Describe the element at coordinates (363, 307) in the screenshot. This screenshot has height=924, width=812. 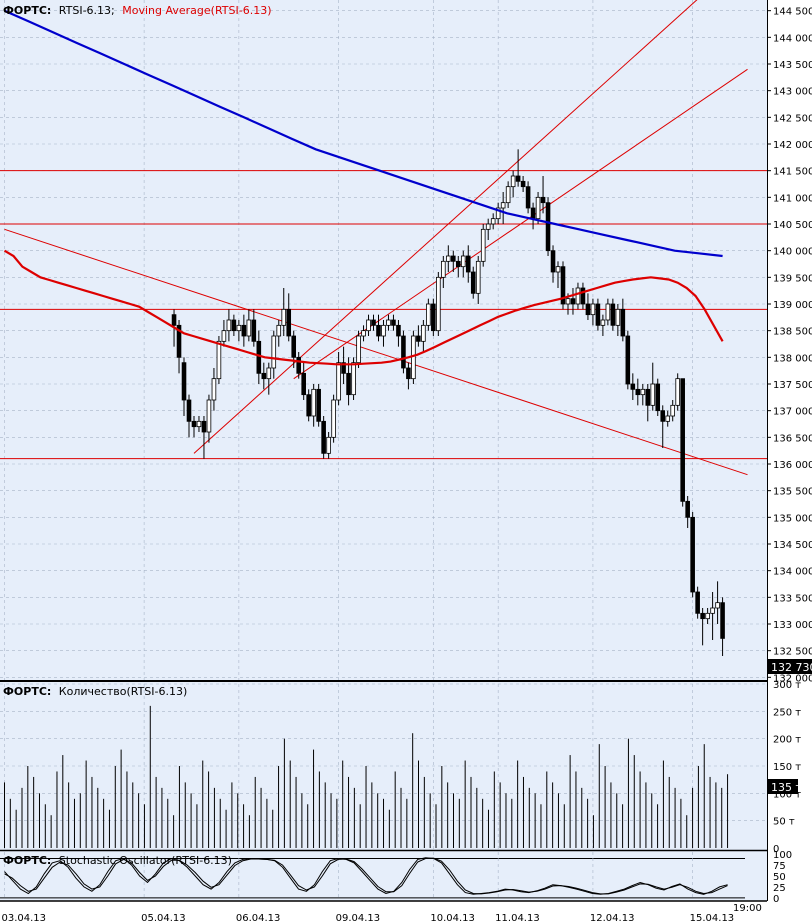
I see `ma-fast-line` at that location.